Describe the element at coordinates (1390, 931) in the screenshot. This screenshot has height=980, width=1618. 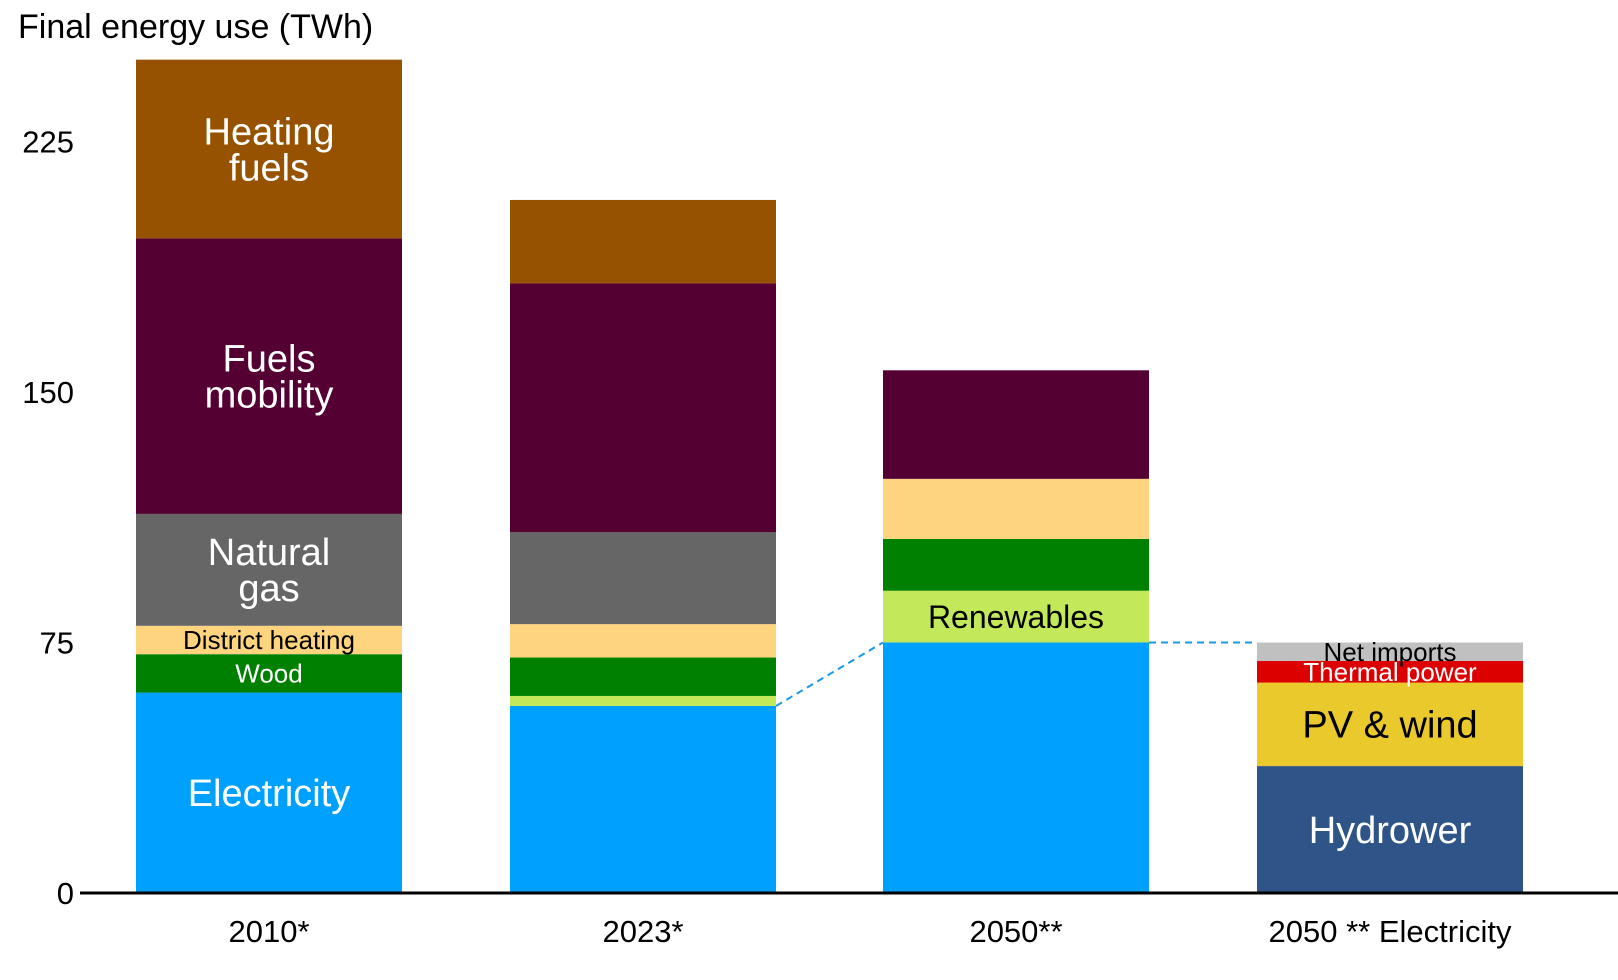
I see `category-label-2050-electricity: 2050 ** Electricity` at that location.